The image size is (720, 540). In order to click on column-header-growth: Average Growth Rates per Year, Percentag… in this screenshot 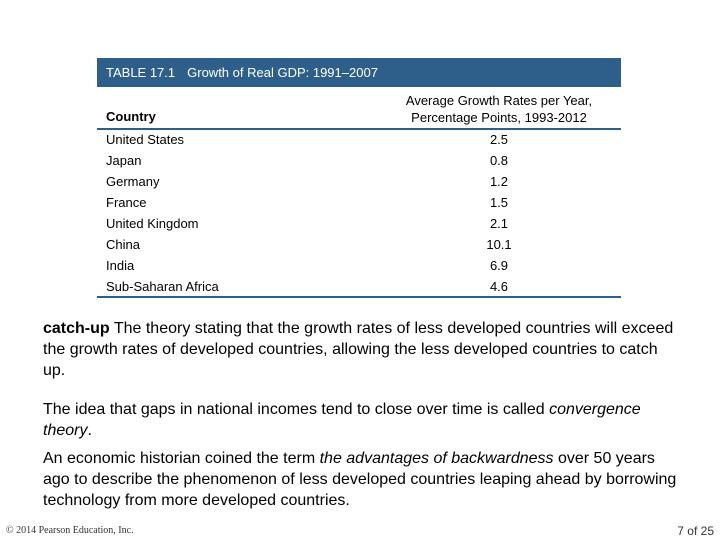, I will do `click(499, 109)`.